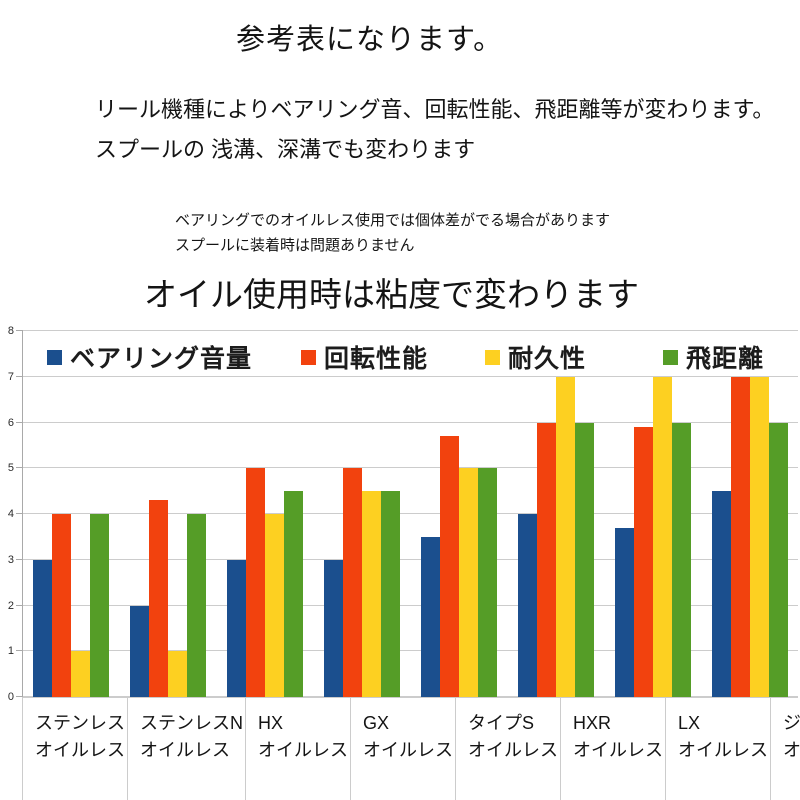 Image resolution: width=800 pixels, height=800 pixels. Describe the element at coordinates (10, 376) in the screenshot. I see `y-tick-label: 7` at that location.